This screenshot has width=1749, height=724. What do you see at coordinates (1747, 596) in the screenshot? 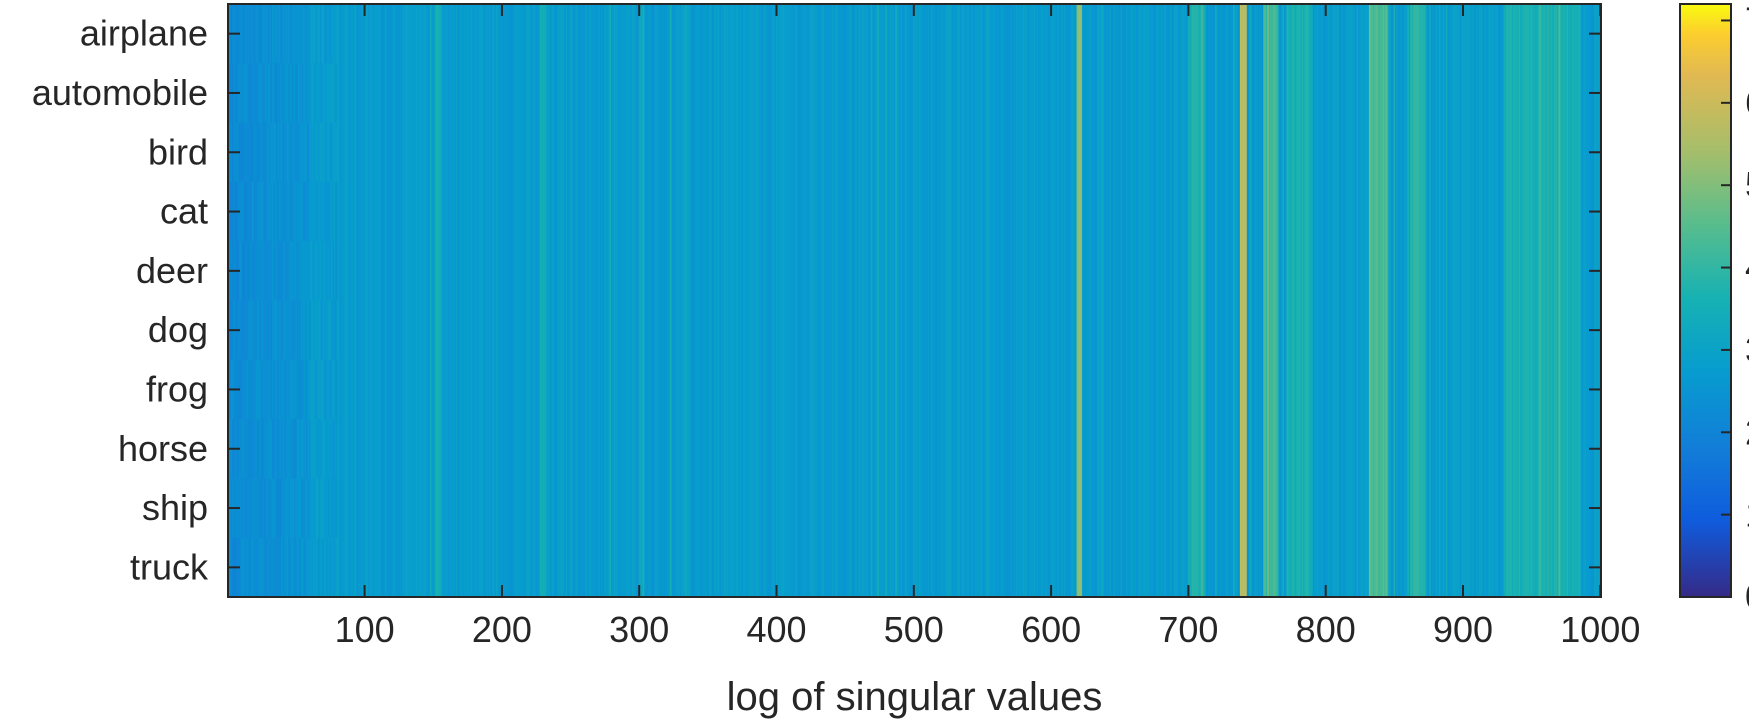
I see `colorbar-tick-label: 0` at bounding box center [1747, 596].